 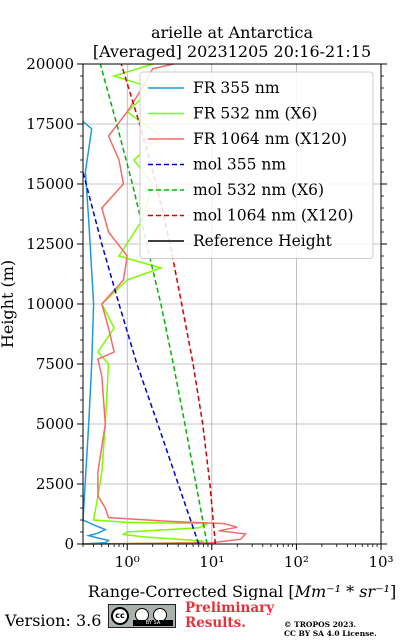 What do you see at coordinates (380, 562) in the screenshot?
I see `x-tick-label: 10³` at bounding box center [380, 562].